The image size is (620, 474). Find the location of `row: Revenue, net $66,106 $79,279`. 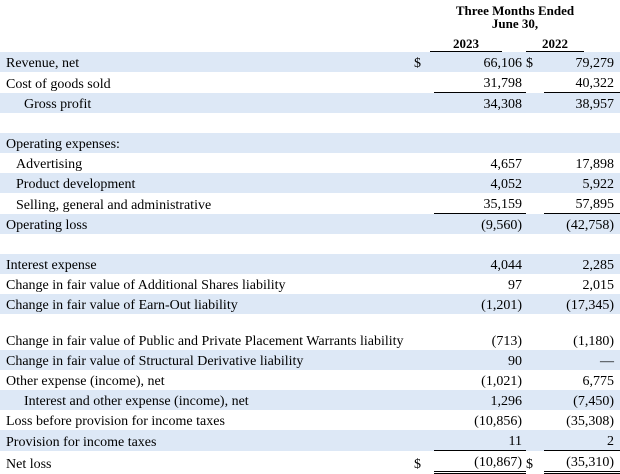

row: Revenue, net $66,106 $79,279 is located at coordinates (310, 62).